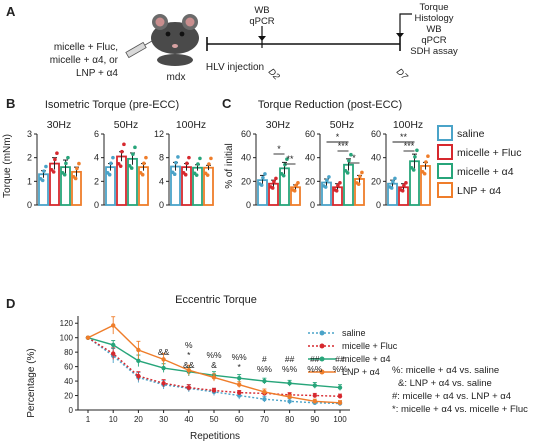 Image resolution: width=546 pixels, height=443 pixels. I want to click on panel-b-50Hz-ytick-label: 4, so click(96, 158).